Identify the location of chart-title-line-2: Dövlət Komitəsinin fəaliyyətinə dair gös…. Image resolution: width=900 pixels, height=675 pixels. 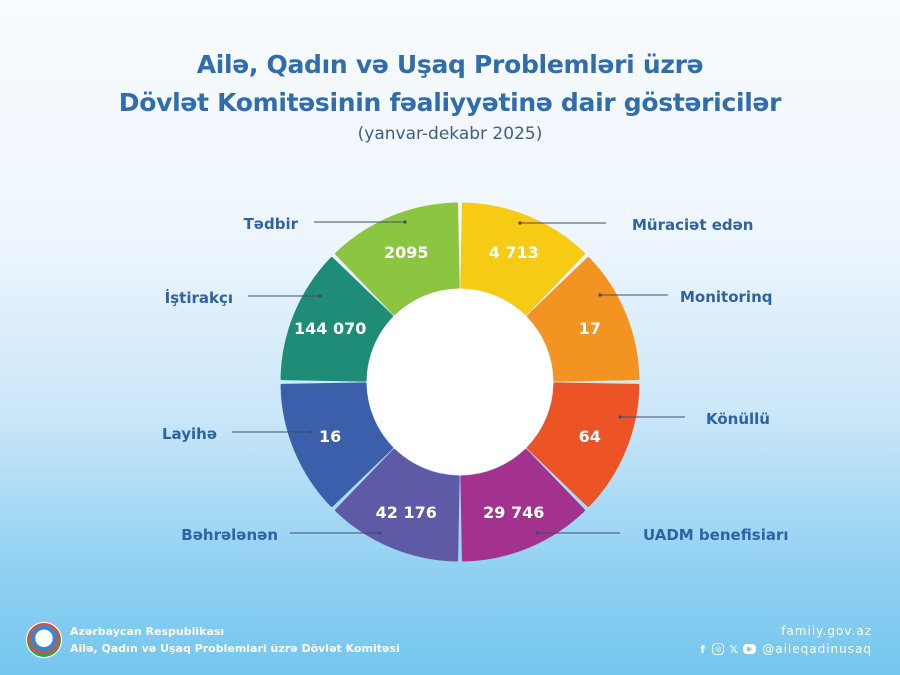
(450, 102).